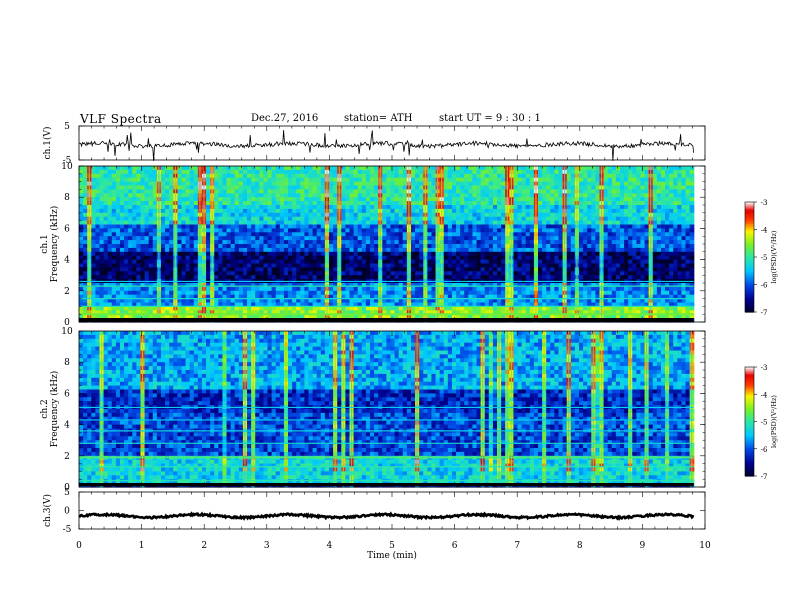  What do you see at coordinates (330, 546) in the screenshot?
I see `x-tick-label: 4` at bounding box center [330, 546].